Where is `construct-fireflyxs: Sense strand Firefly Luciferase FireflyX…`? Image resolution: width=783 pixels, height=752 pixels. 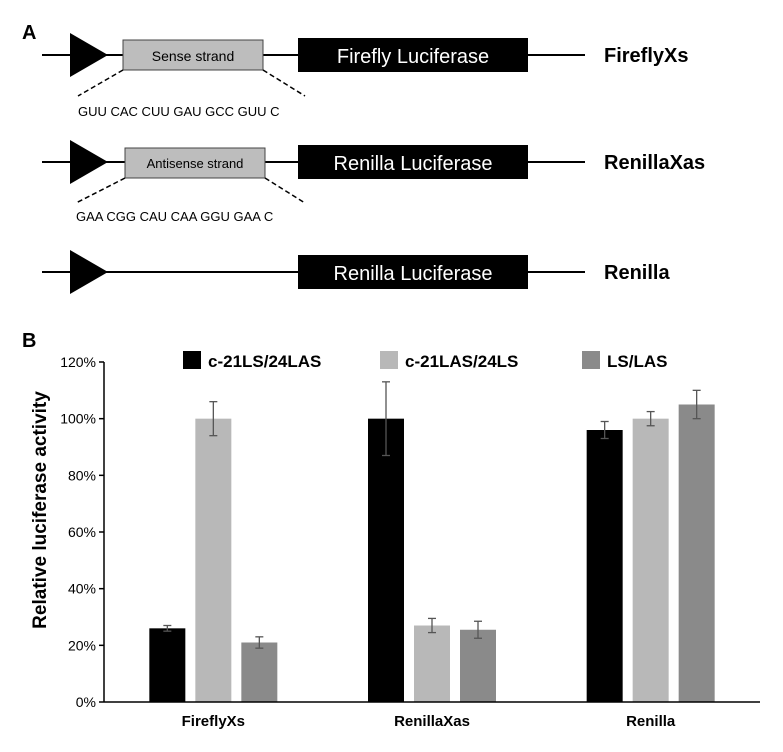
construct-fireflyxs: Sense strand Firefly Luciferase FireflyX… is located at coordinates (365, 76).